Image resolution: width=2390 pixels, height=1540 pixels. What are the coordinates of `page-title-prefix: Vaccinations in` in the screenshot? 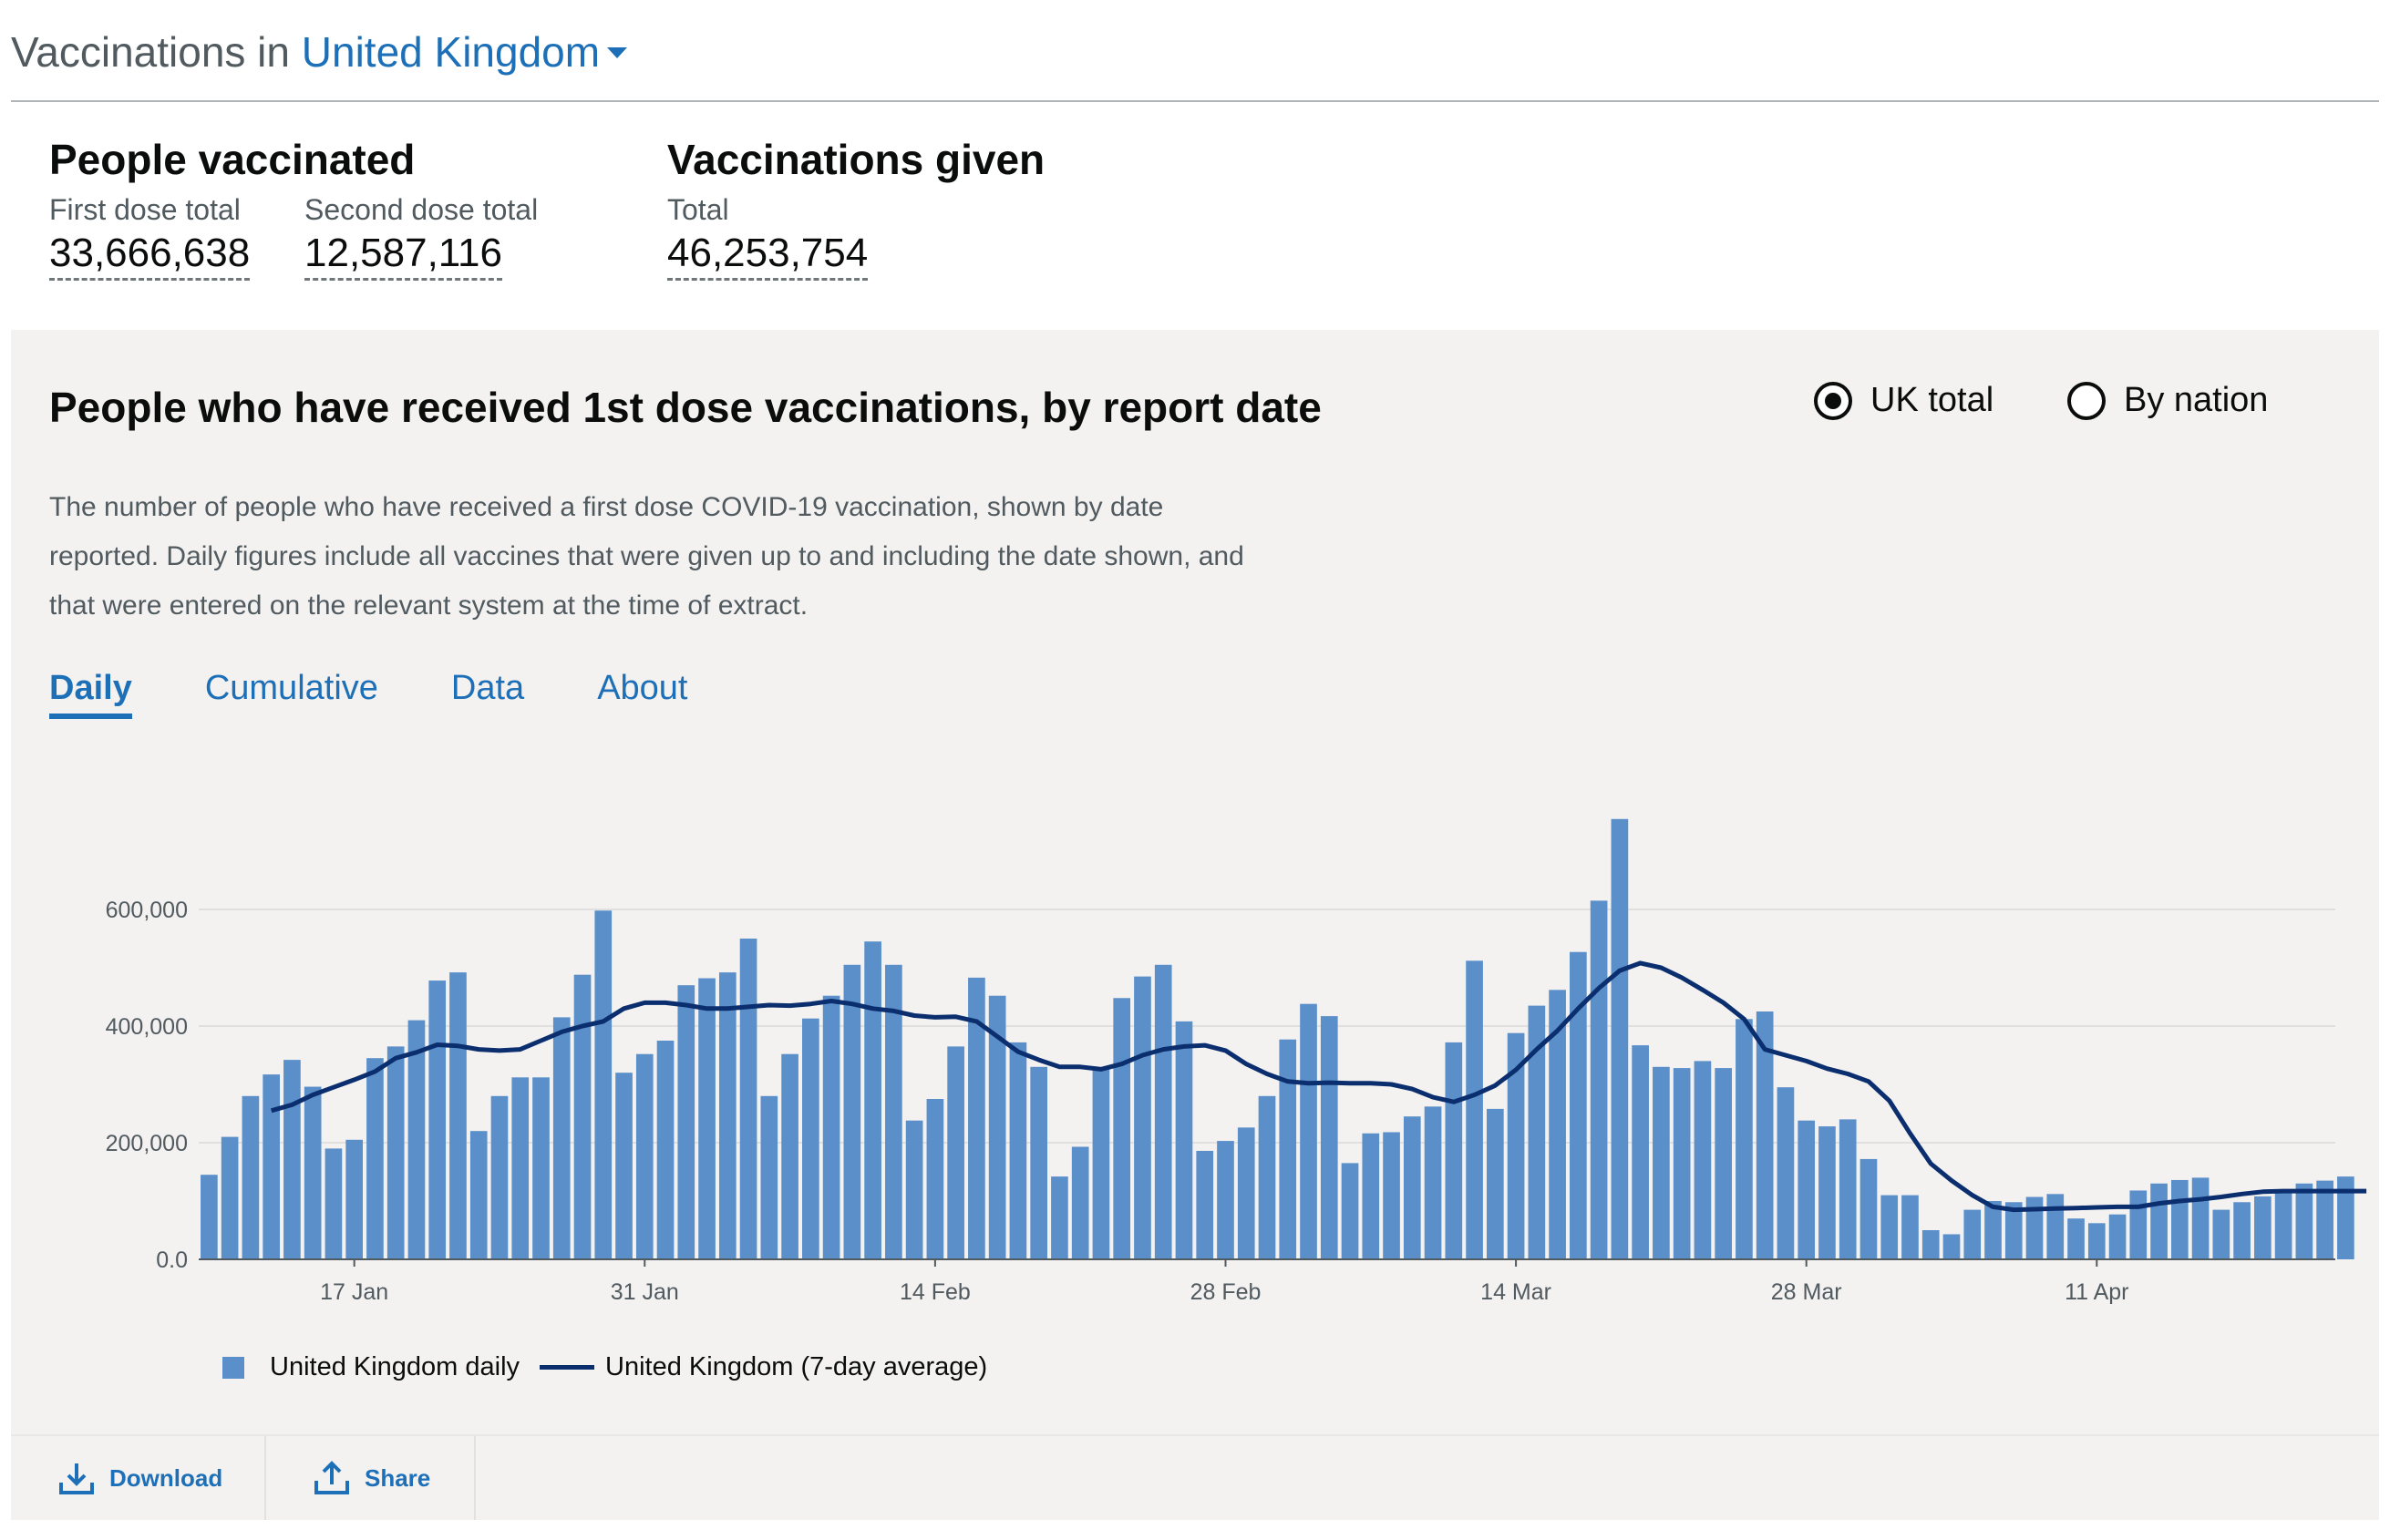 It's located at (150, 52).